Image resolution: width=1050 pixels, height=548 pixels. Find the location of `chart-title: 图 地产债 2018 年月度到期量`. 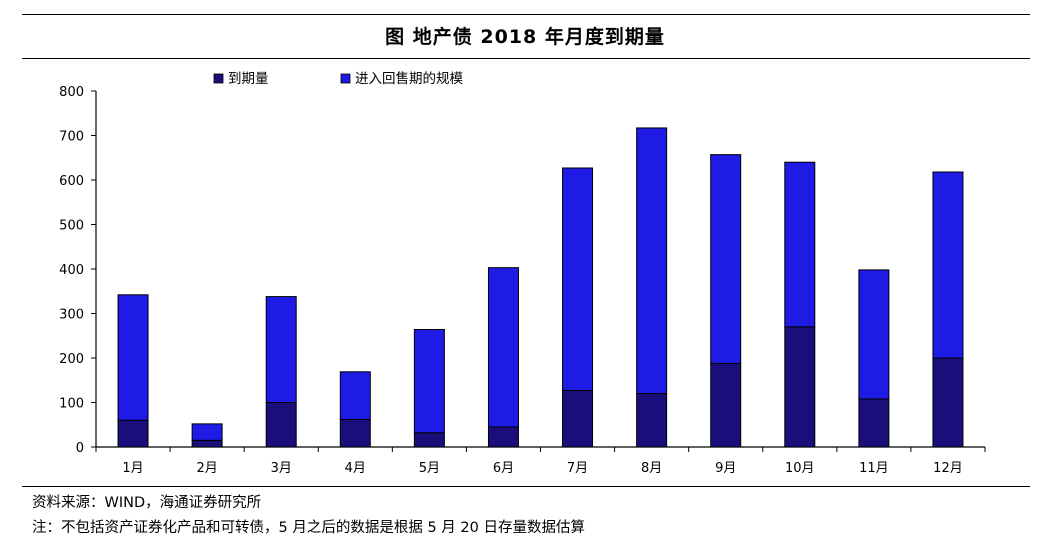

chart-title: 图 地产债 2018 年月度到期量 is located at coordinates (525, 37).